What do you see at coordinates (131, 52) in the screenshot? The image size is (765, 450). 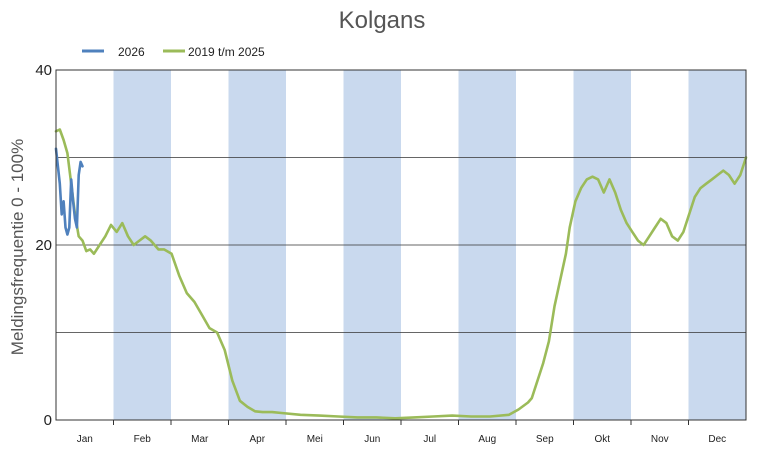 I see `legend-label-2026: 2026` at bounding box center [131, 52].